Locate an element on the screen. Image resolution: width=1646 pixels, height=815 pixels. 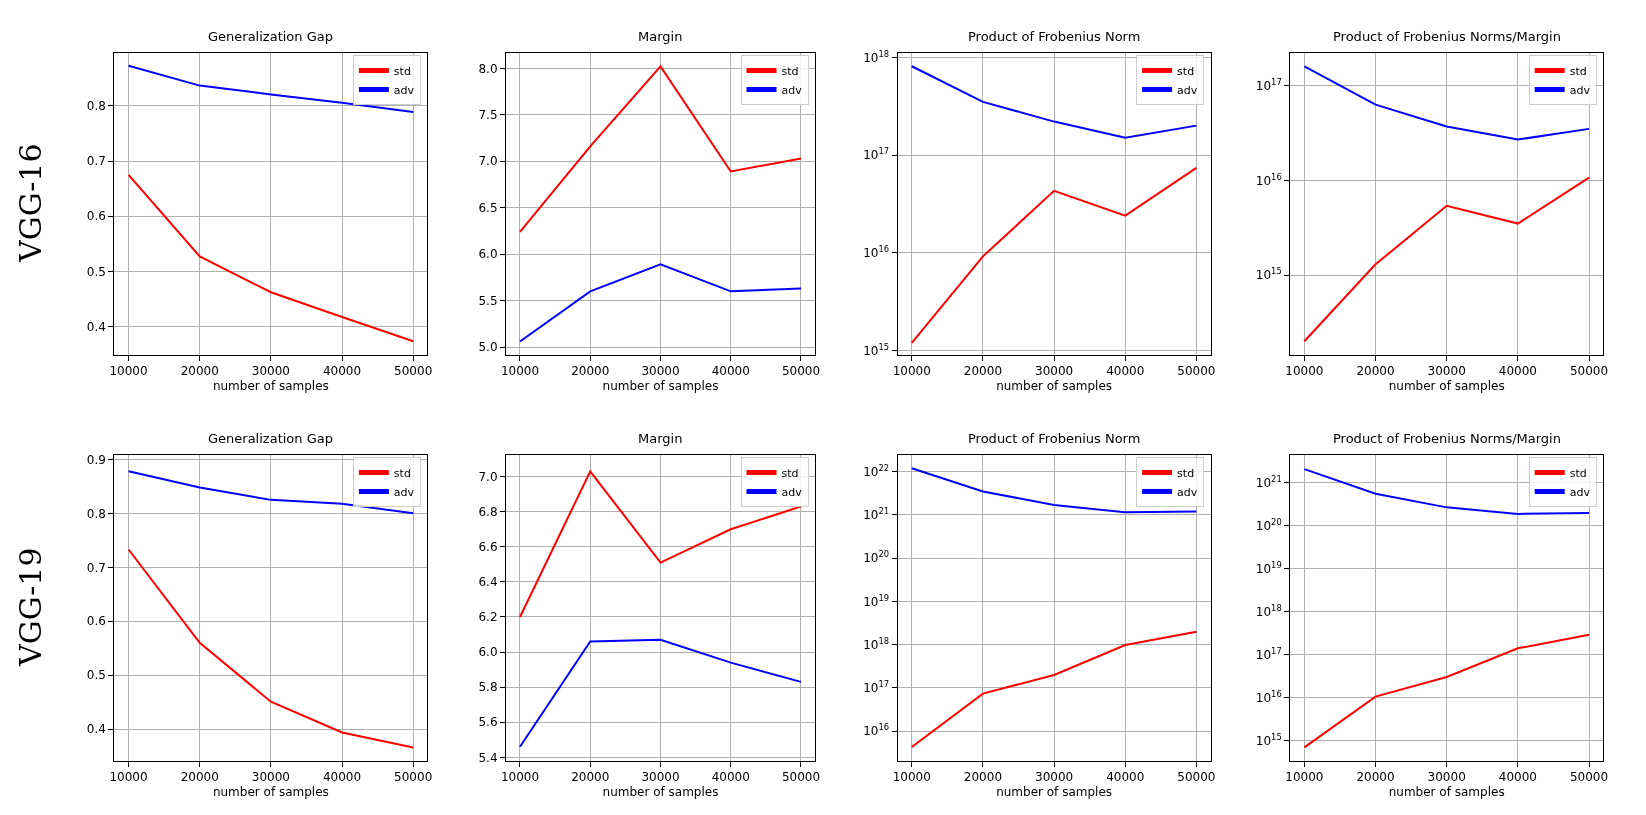
y-tick-label: 8.0 is located at coordinates (488, 68).